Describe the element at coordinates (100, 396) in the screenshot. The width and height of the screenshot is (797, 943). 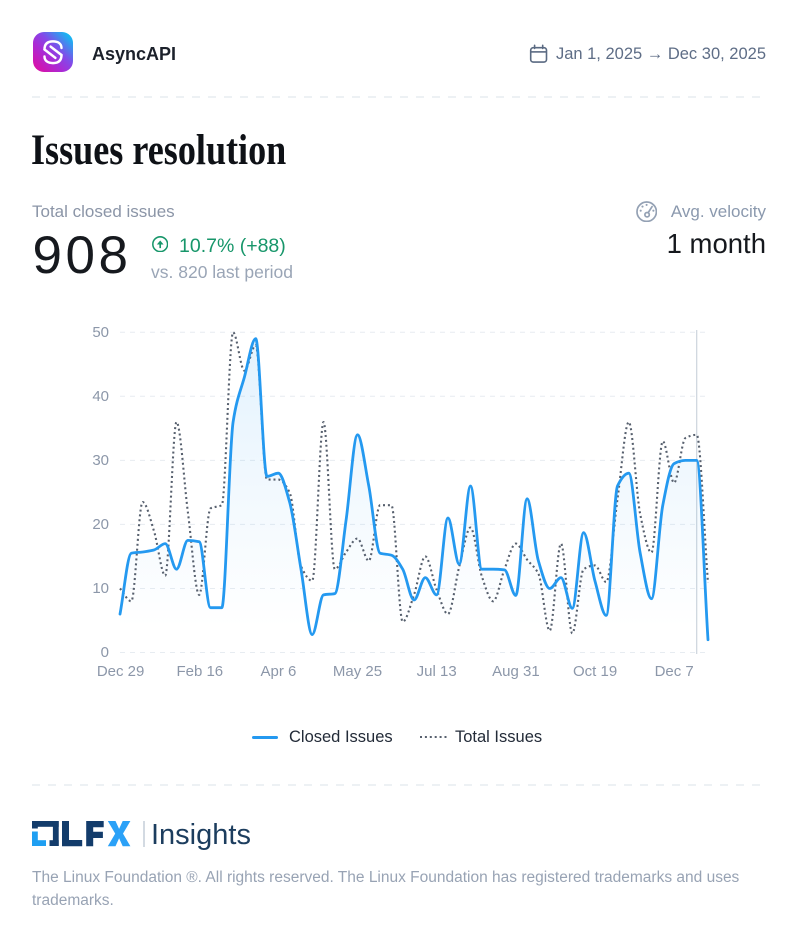
I see `svg-text: 40` at that location.